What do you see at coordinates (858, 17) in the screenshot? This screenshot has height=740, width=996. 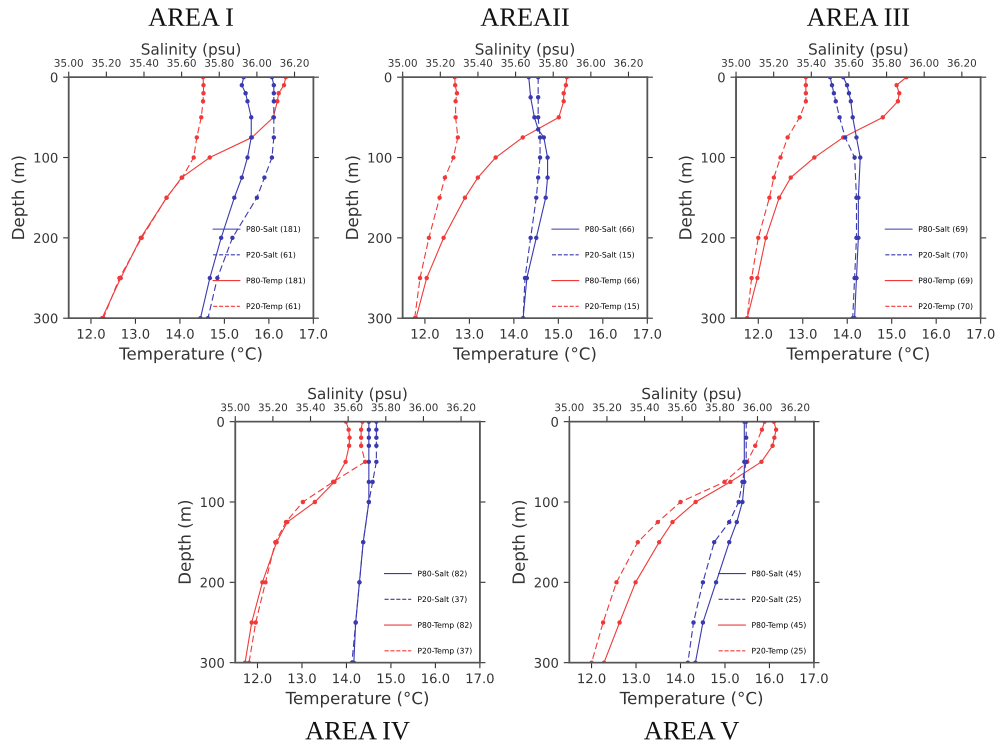 I see `chart-title: AREA III` at bounding box center [858, 17].